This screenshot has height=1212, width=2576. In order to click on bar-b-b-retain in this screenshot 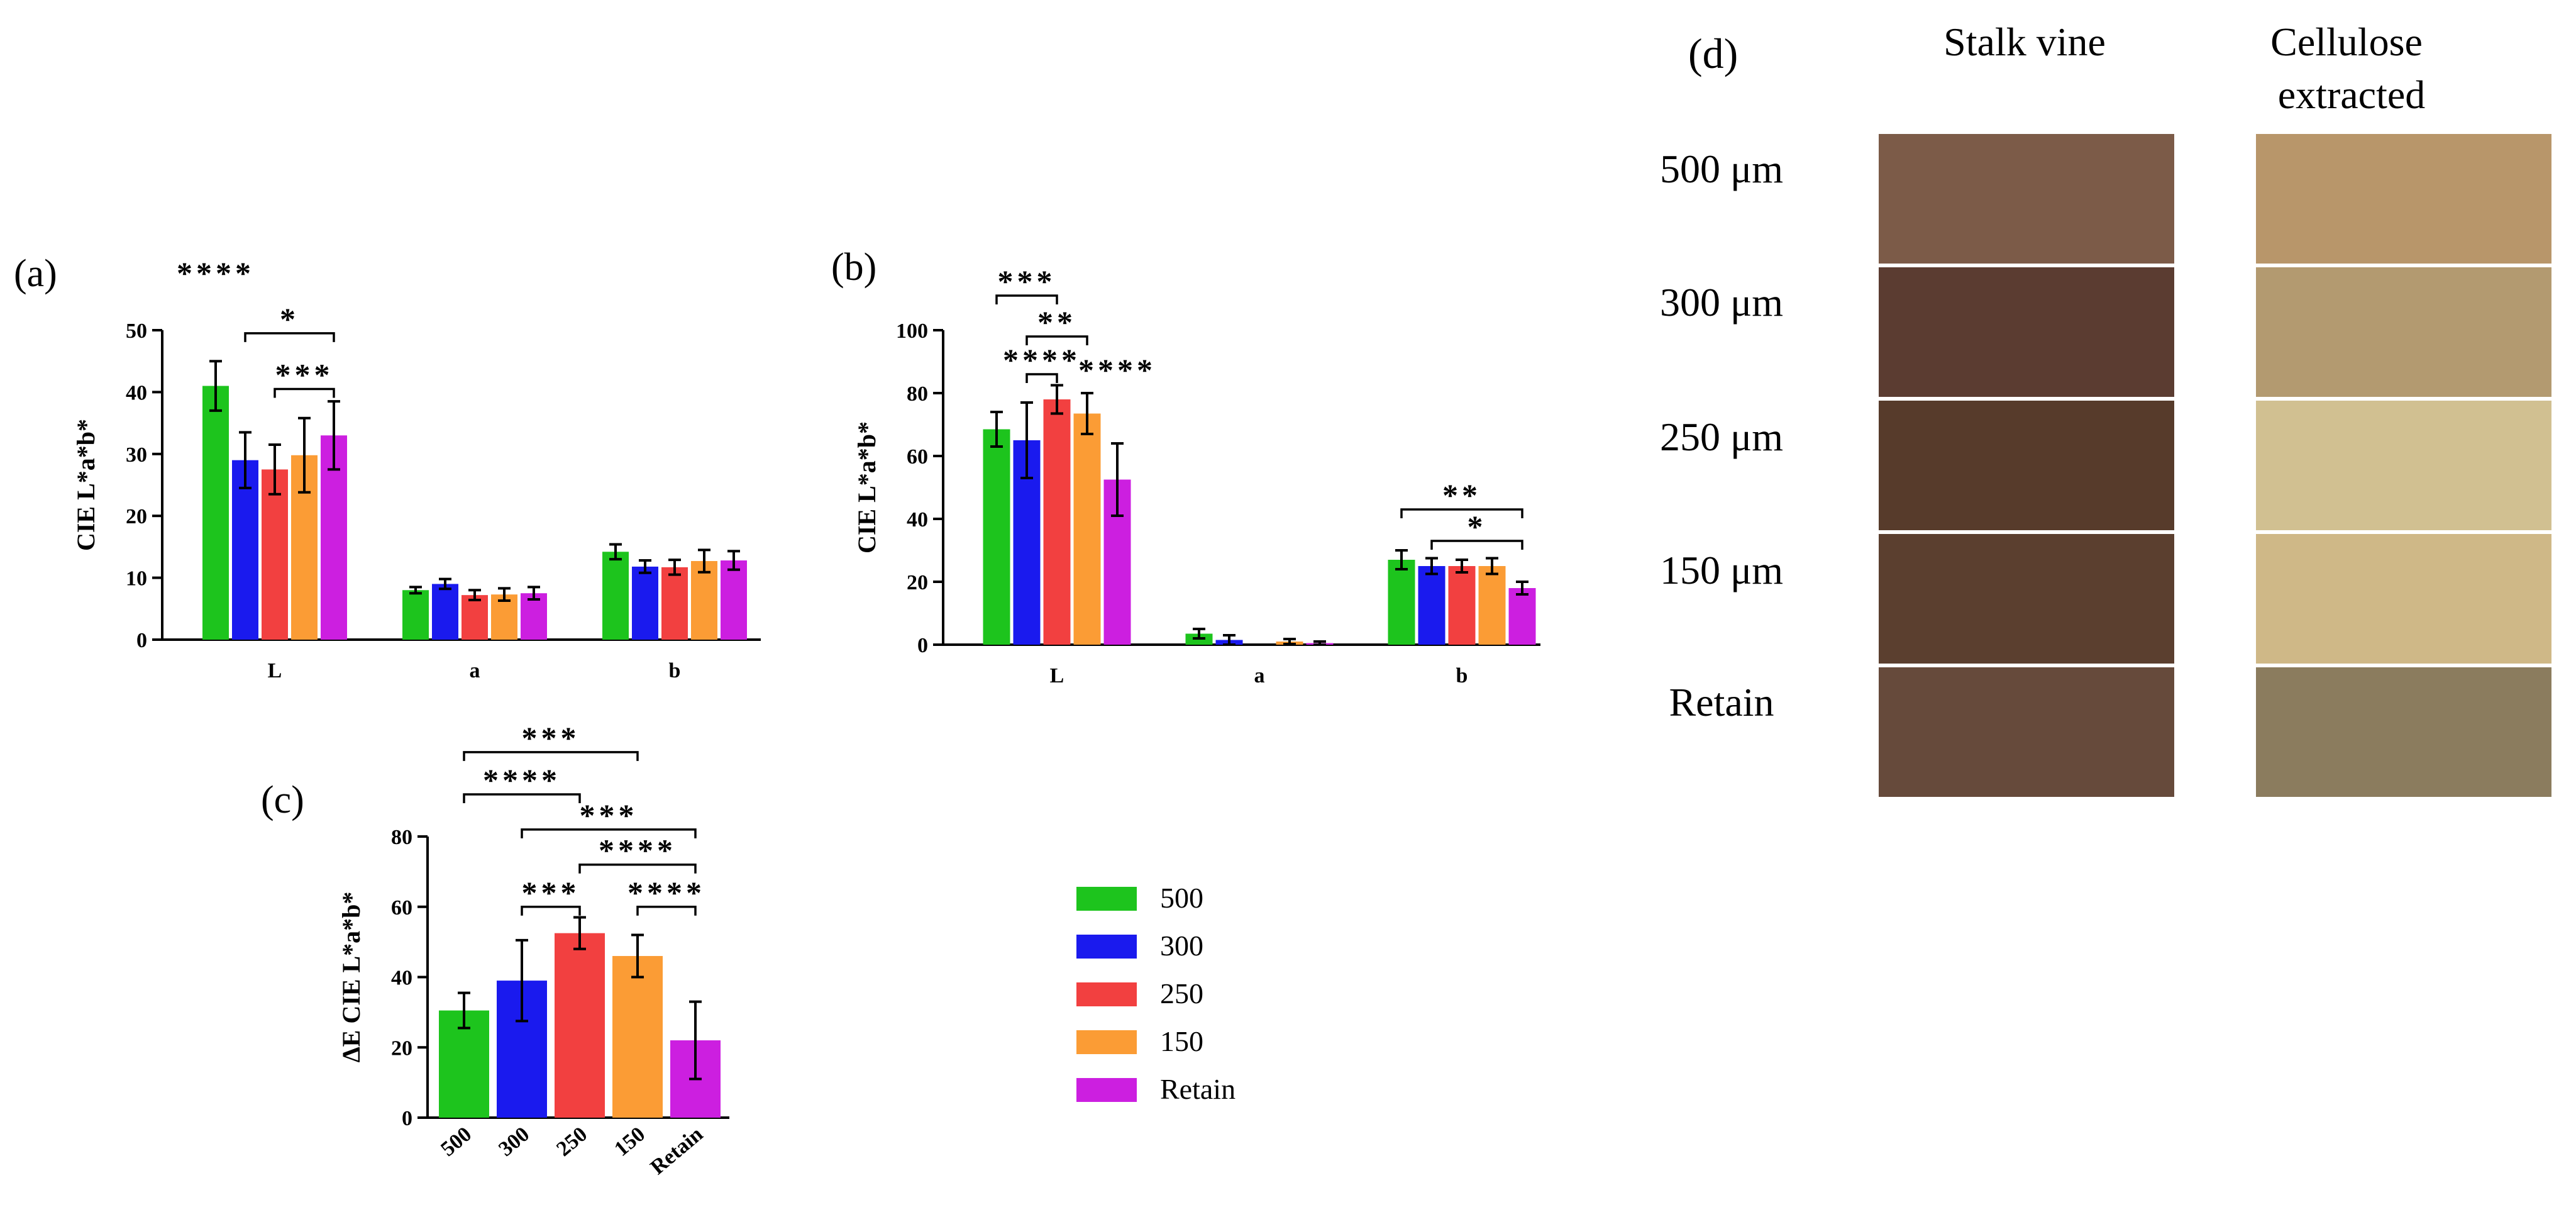, I will do `click(1522, 616)`.